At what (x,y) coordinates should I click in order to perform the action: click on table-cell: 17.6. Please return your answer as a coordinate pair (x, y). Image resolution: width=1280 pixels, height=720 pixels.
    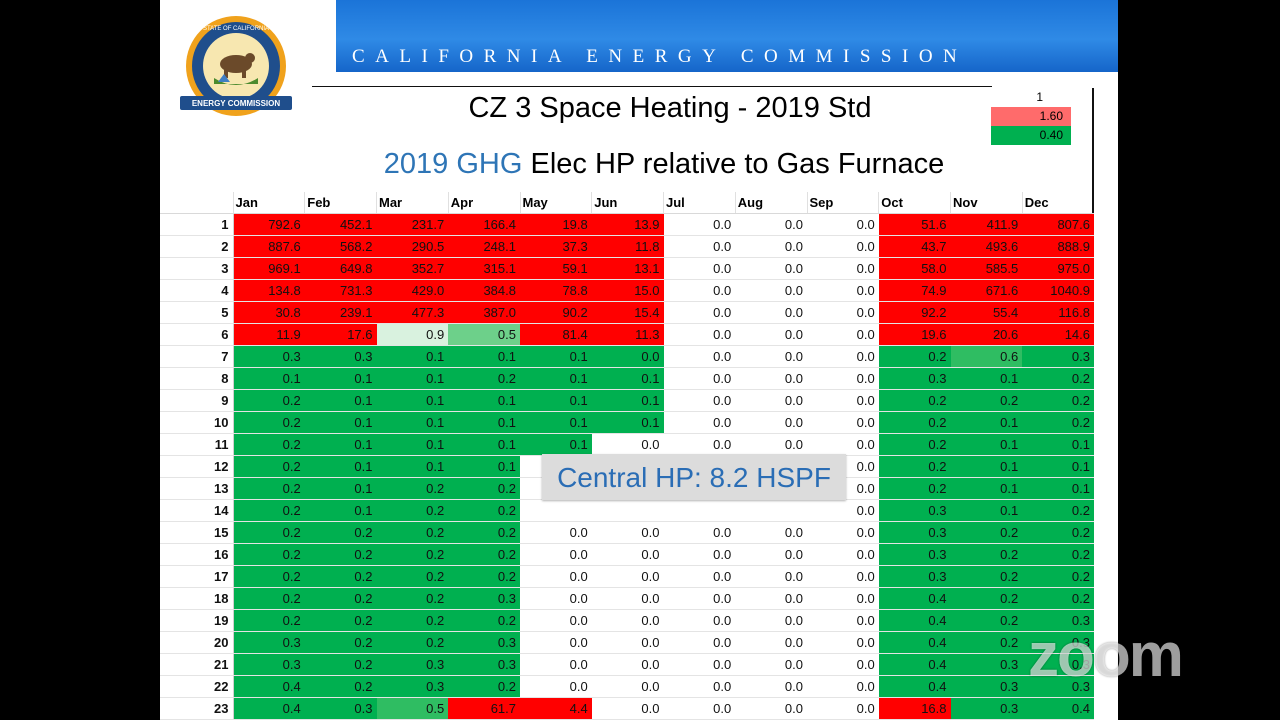
    Looking at the image, I should click on (340, 334).